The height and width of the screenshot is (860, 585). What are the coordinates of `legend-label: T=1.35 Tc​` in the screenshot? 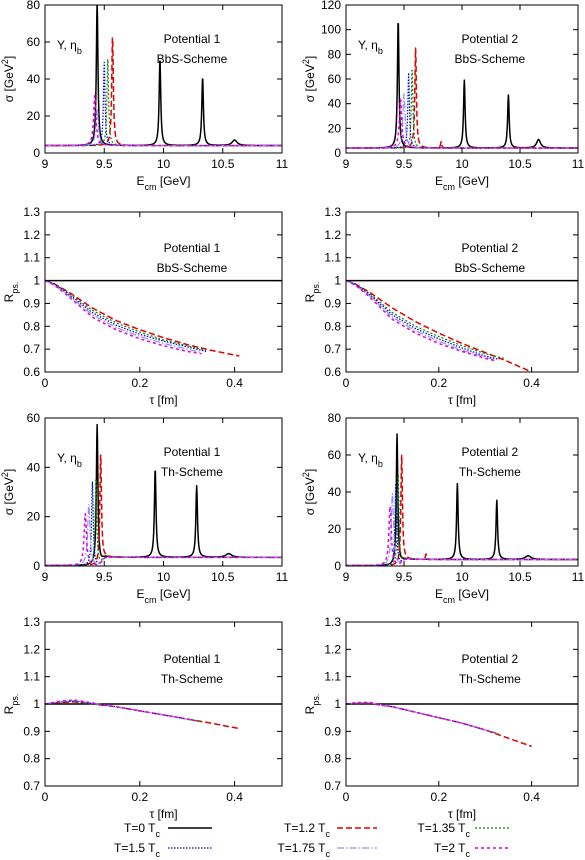 It's located at (443, 830).